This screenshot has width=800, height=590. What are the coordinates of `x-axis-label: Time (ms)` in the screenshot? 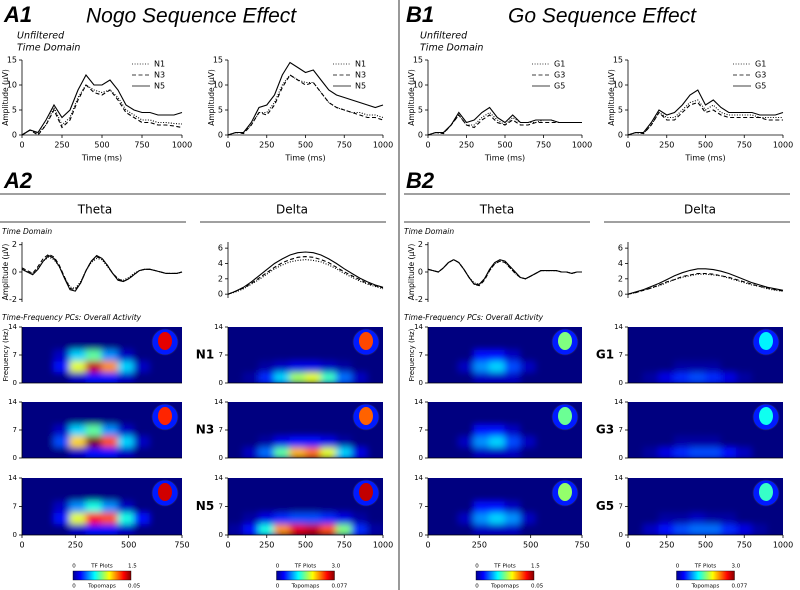 It's located at (704, 158).